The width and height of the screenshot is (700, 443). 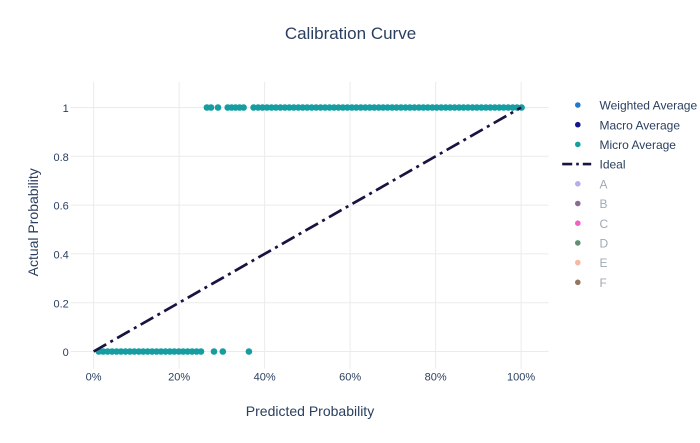 I want to click on svg-text: Weighted Average, so click(x=649, y=106).